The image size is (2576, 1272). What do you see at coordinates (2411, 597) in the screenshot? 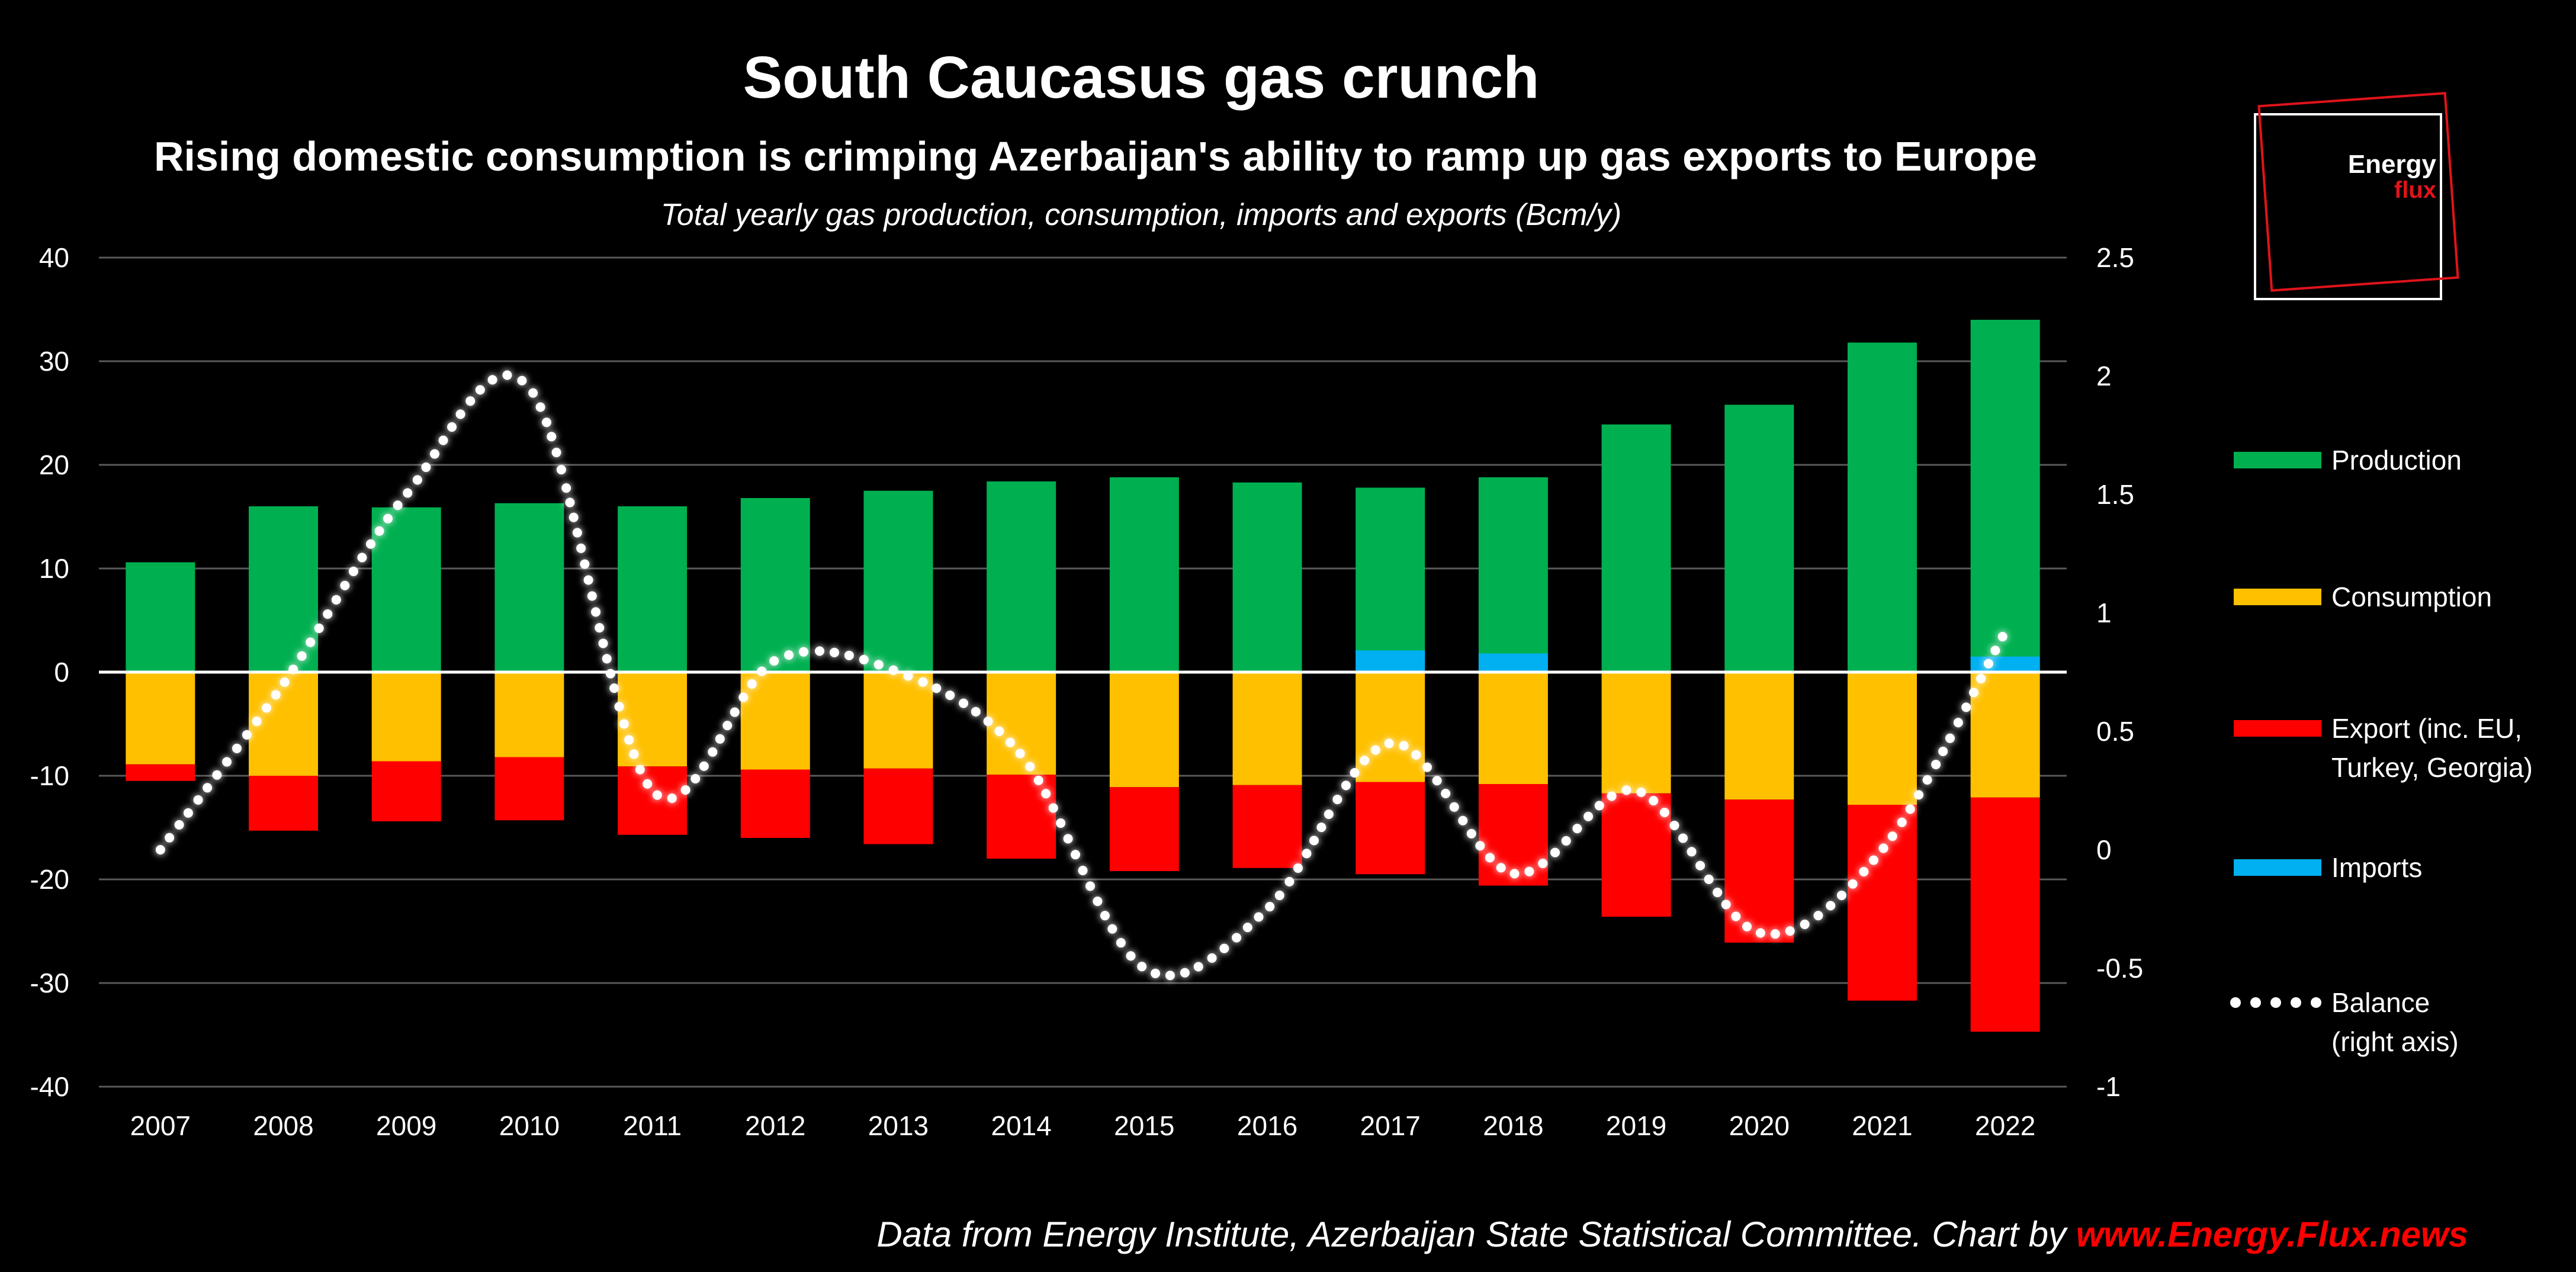
I see `consumption-legend-label: Consumption` at bounding box center [2411, 597].